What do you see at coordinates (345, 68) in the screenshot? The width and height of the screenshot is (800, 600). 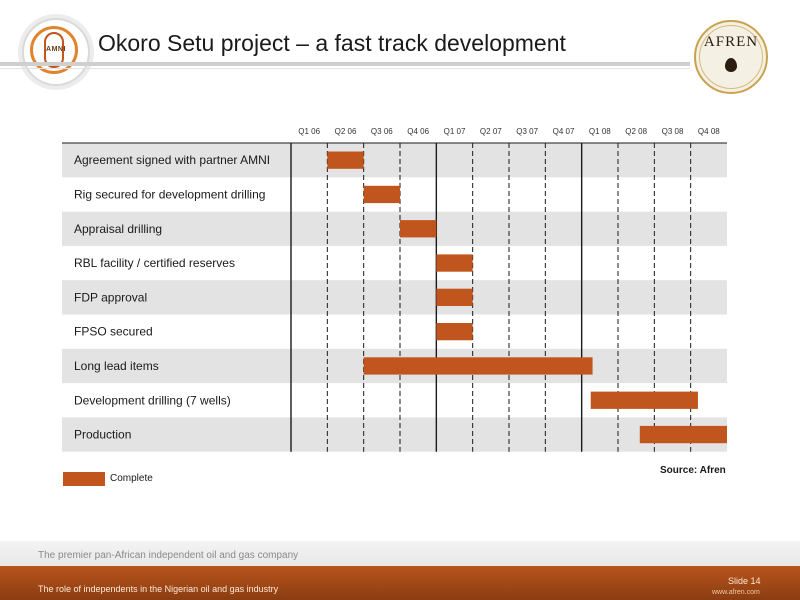 I see `header-divider-thin` at bounding box center [345, 68].